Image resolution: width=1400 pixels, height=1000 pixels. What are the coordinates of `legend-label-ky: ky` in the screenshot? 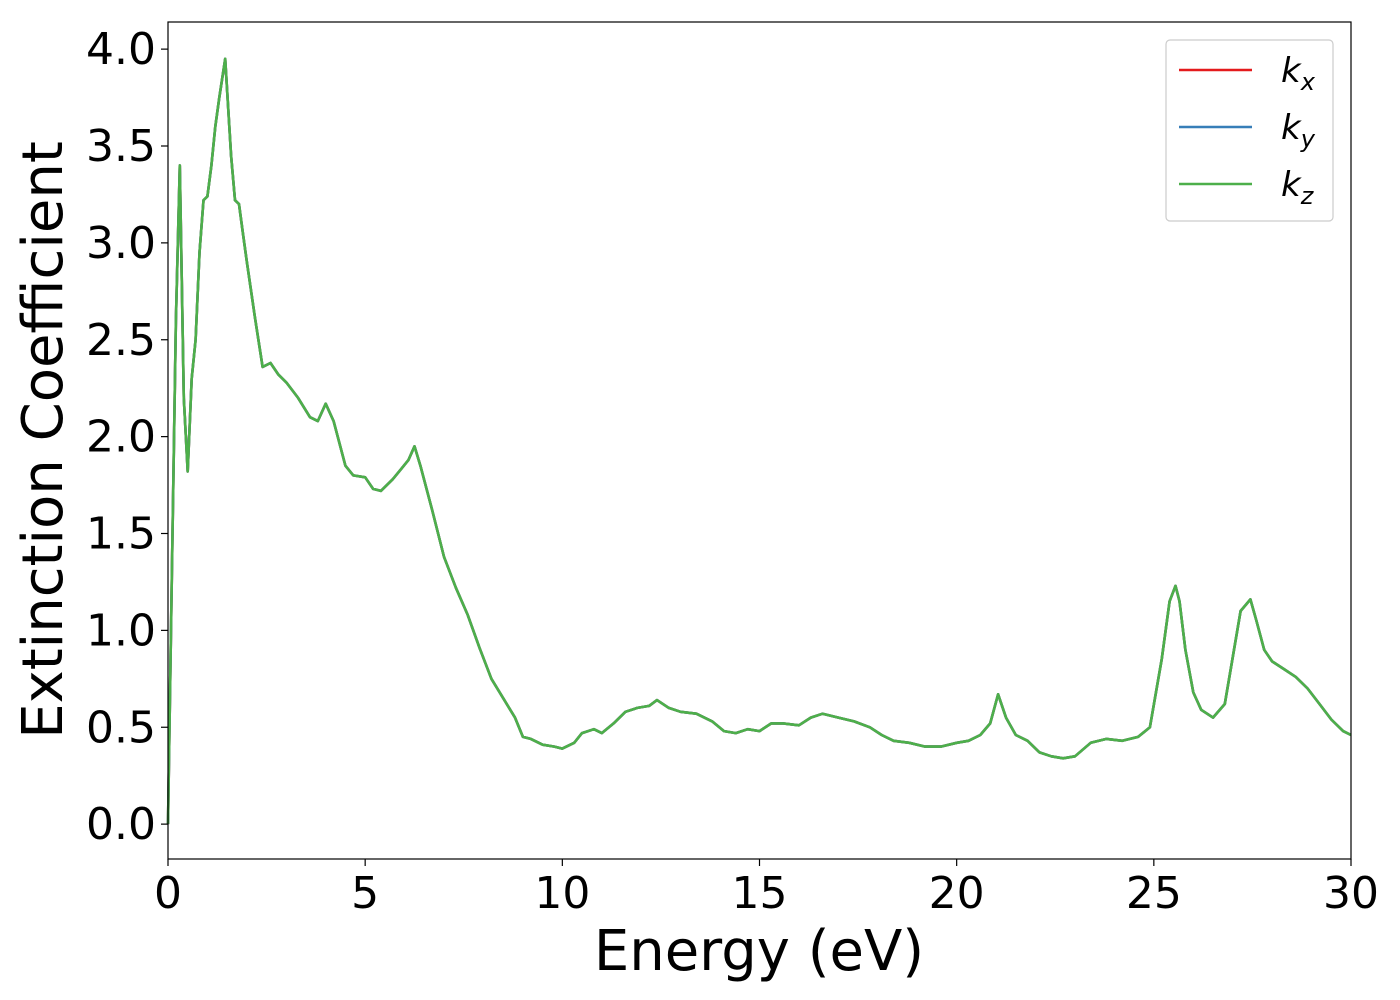 It's located at (1298, 130).